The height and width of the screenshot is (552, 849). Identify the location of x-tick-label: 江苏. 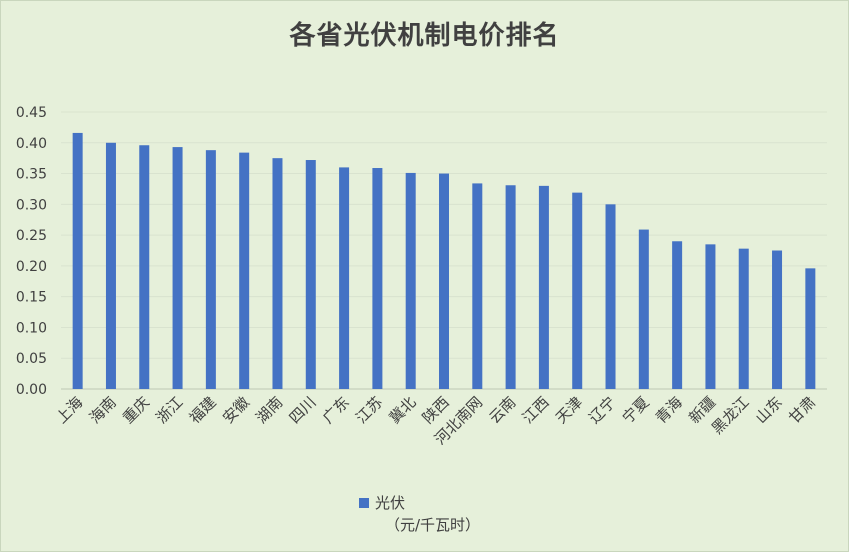
(369, 410).